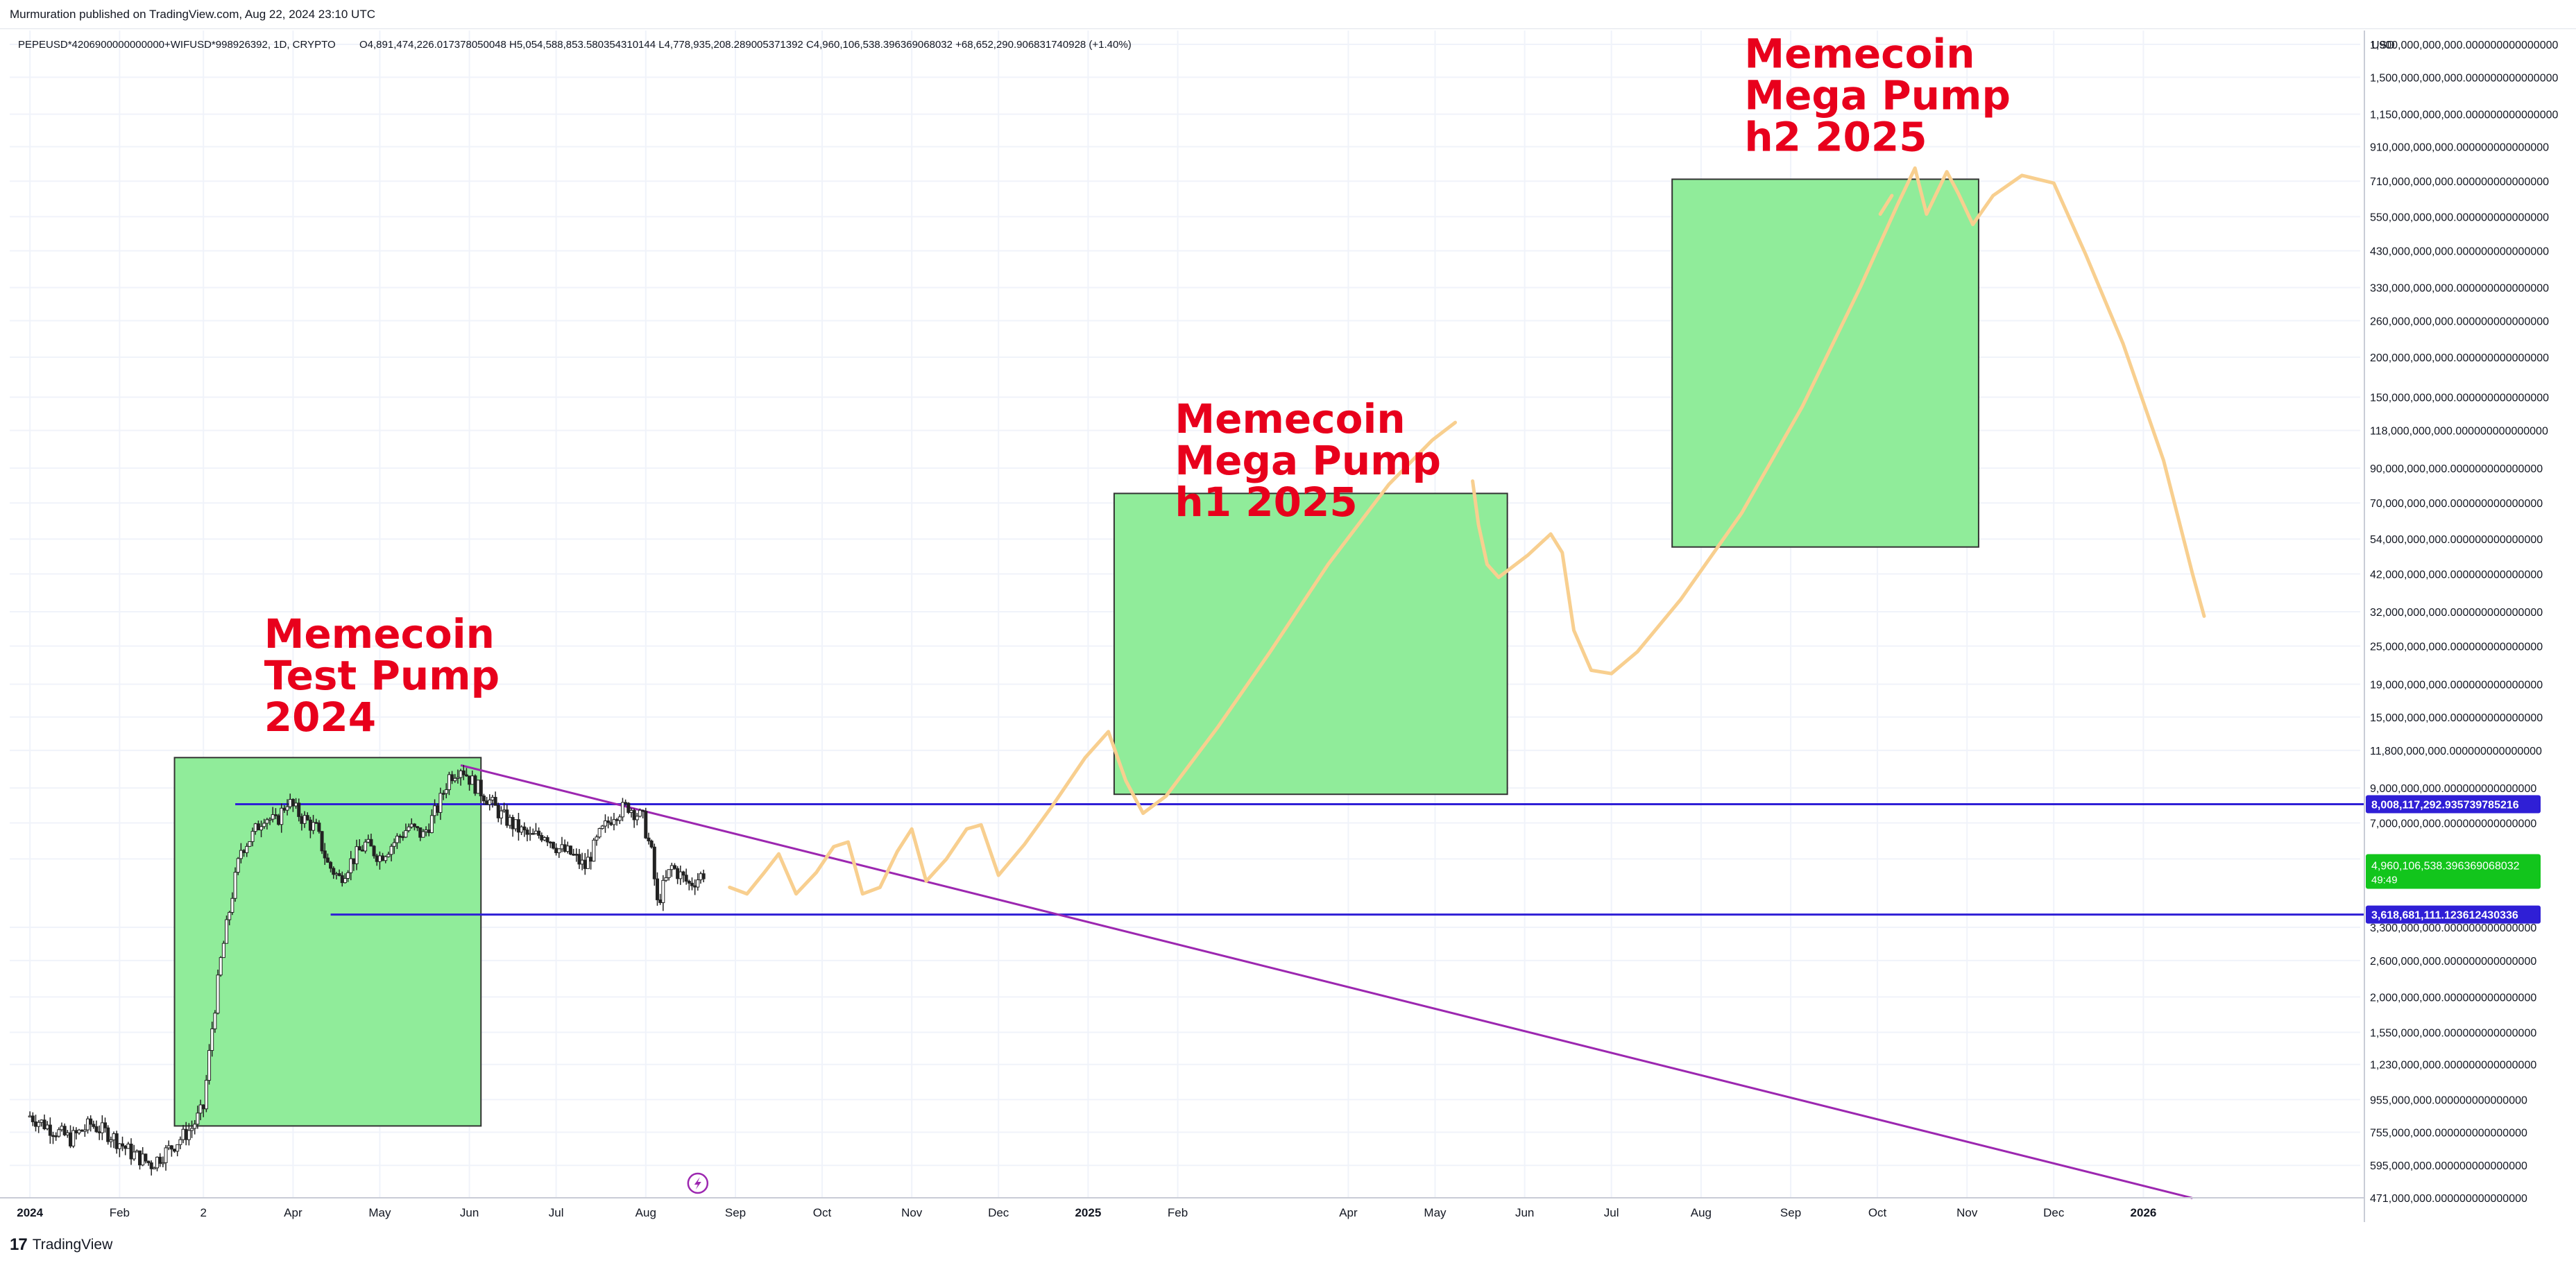  What do you see at coordinates (2459, 147) in the screenshot?
I see `price-tick-label: 910,000,000,000.000000000000000` at bounding box center [2459, 147].